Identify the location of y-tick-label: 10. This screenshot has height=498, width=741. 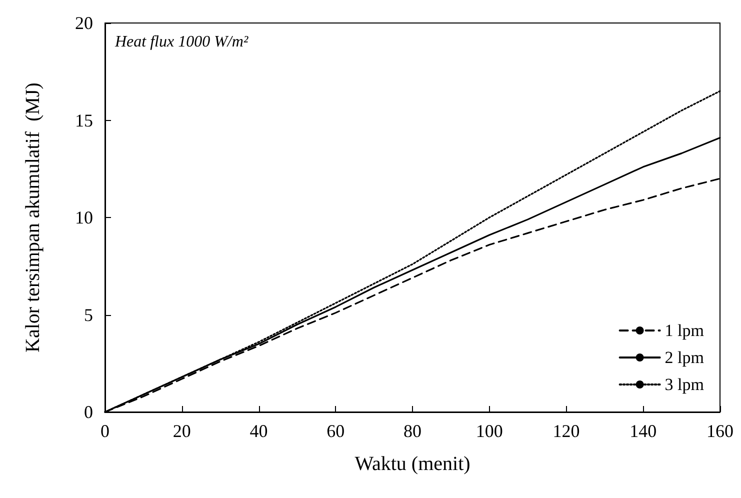
(84, 218).